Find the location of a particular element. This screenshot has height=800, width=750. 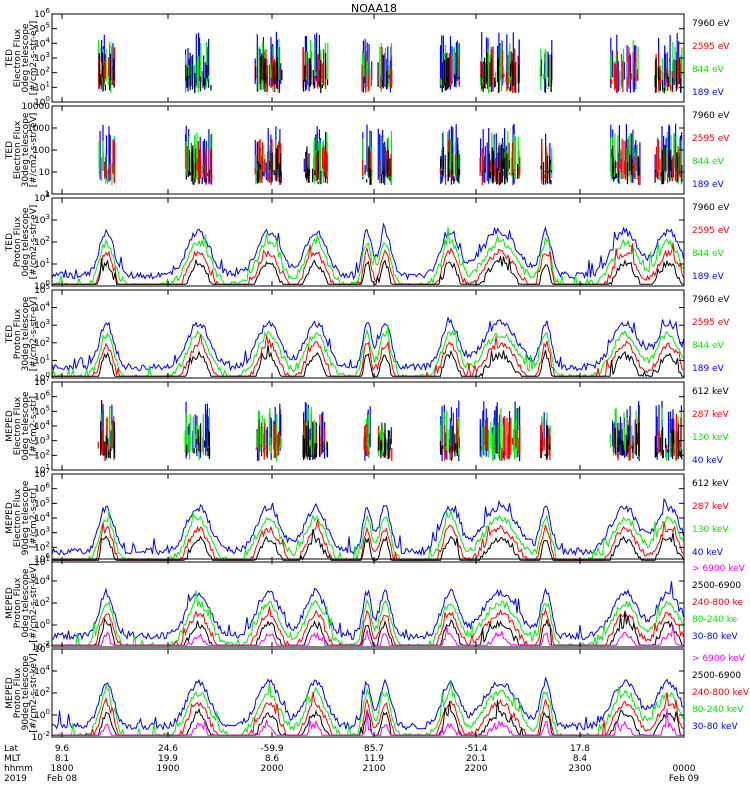

x-tick-label-date: Feb 09 is located at coordinates (684, 779).